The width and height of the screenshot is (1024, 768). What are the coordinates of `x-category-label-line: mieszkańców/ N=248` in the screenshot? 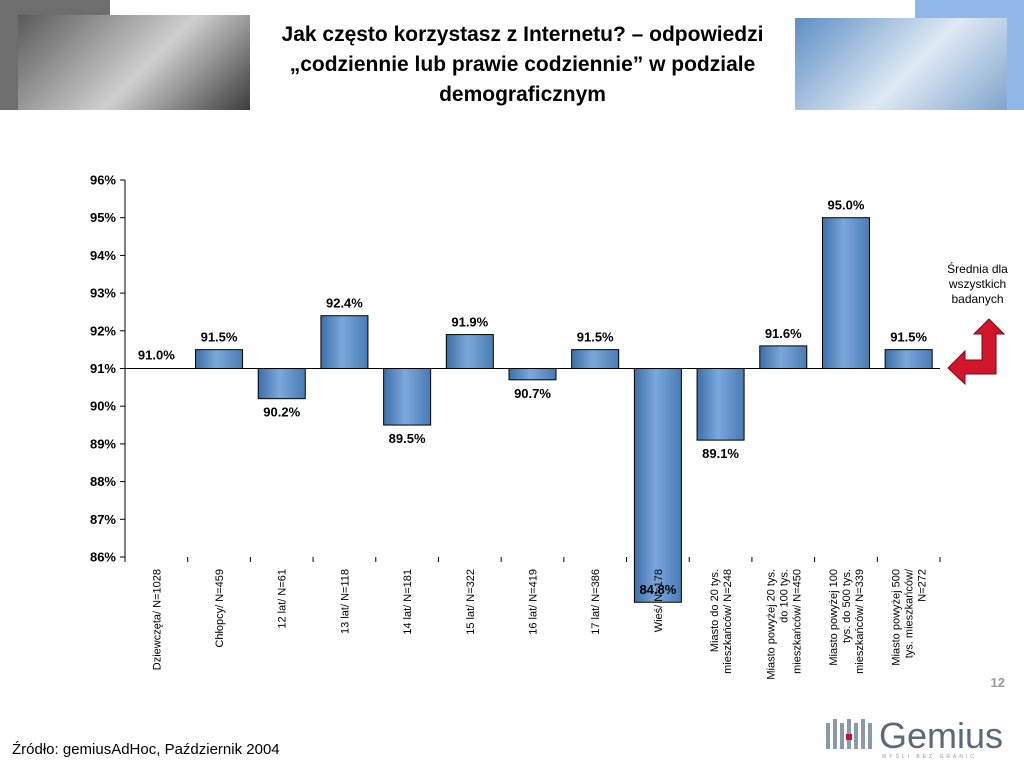 It's located at (728, 621).